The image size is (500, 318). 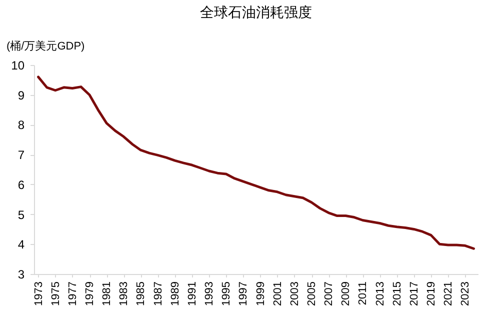 What do you see at coordinates (260, 294) in the screenshot?
I see `x-tick-label: 1999` at bounding box center [260, 294].